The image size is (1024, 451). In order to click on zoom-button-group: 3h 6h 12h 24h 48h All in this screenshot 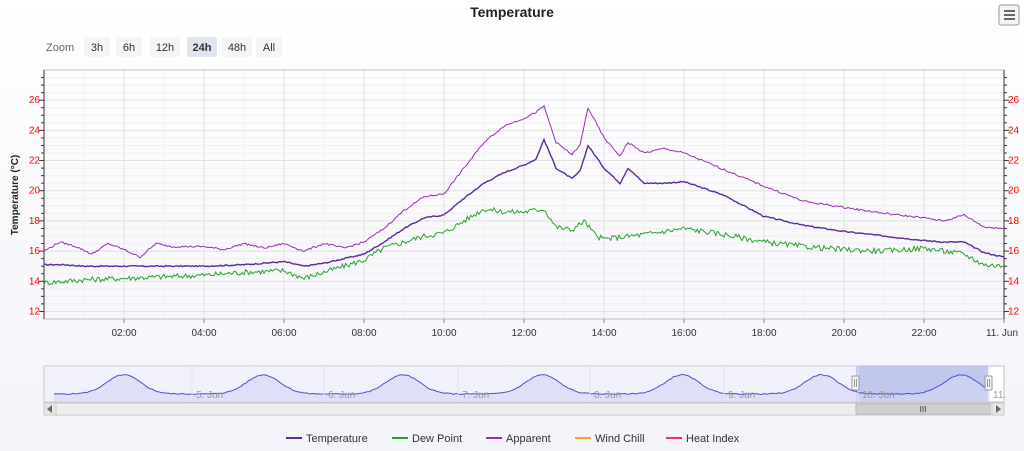, I will do `click(183, 47)`.